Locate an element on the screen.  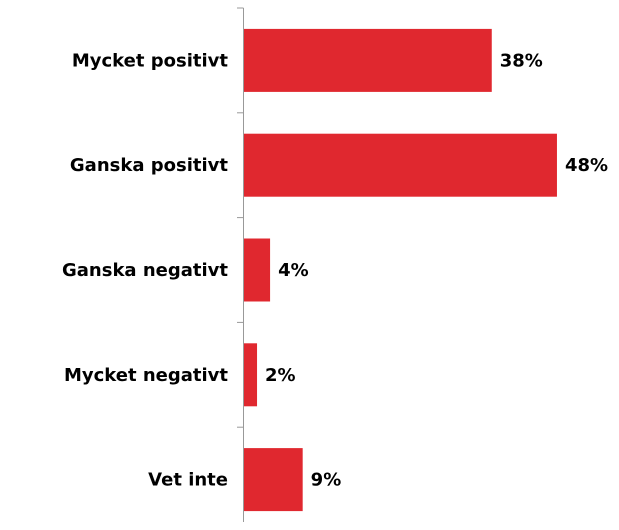
category-label: Mycket negativt is located at coordinates (146, 375).